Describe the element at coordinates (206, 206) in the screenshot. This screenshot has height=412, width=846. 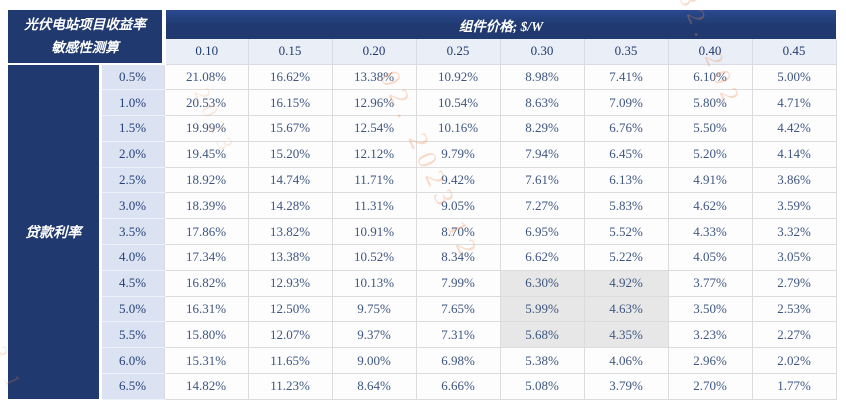
I see `irr-value-cell: 18.39%` at that location.